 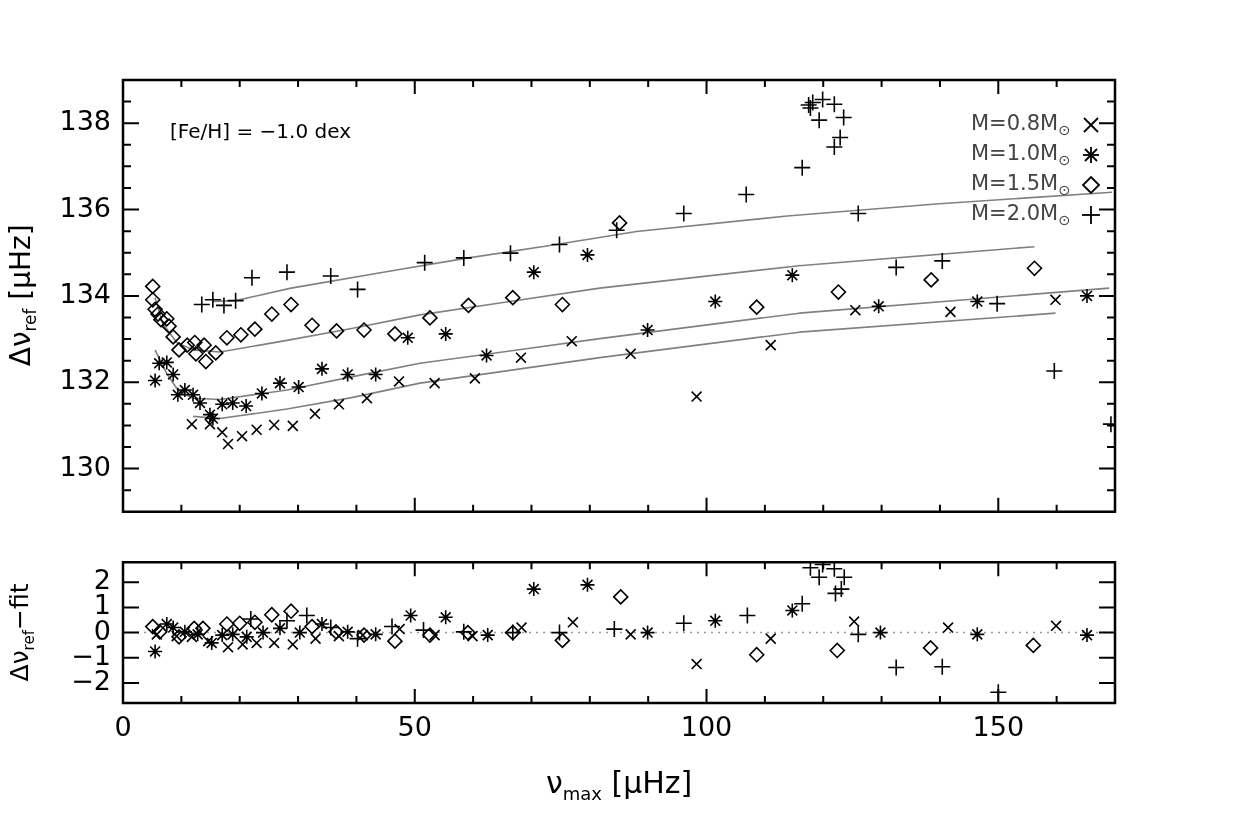 What do you see at coordinates (1021, 125) in the screenshot?
I see `legend-label: M=0.8M$_{⊙}$` at bounding box center [1021, 125].